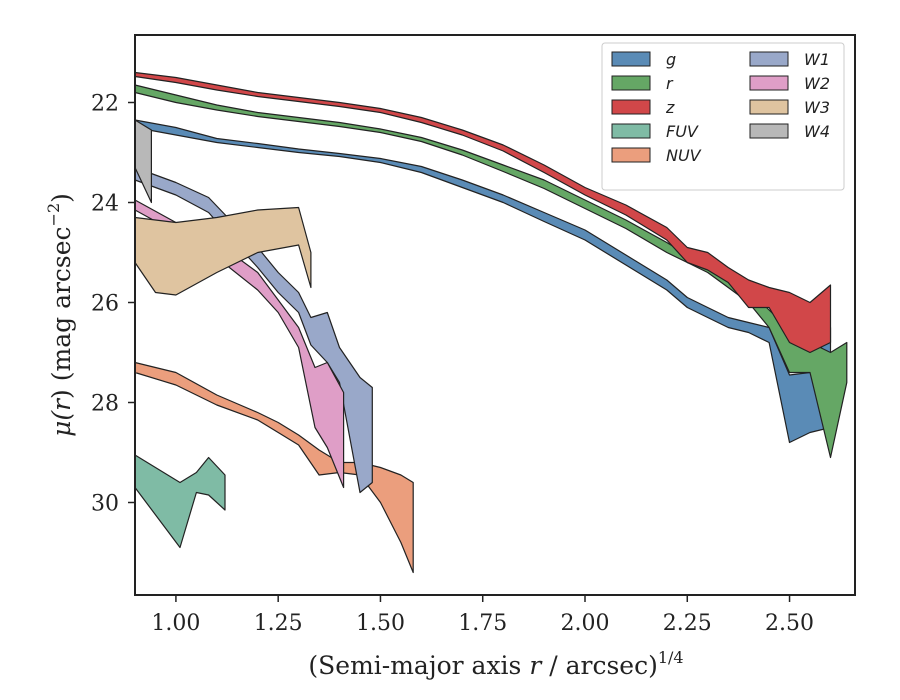  What do you see at coordinates (769, 83) in the screenshot?
I see `legend-swatch-w2` at bounding box center [769, 83].